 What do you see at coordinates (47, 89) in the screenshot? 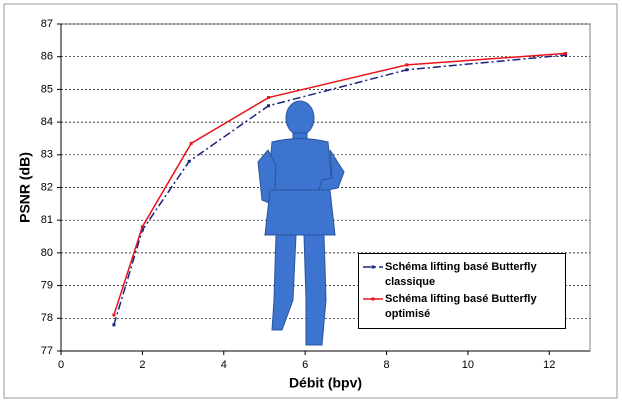
I see `y-tick-label: 85` at bounding box center [47, 89].